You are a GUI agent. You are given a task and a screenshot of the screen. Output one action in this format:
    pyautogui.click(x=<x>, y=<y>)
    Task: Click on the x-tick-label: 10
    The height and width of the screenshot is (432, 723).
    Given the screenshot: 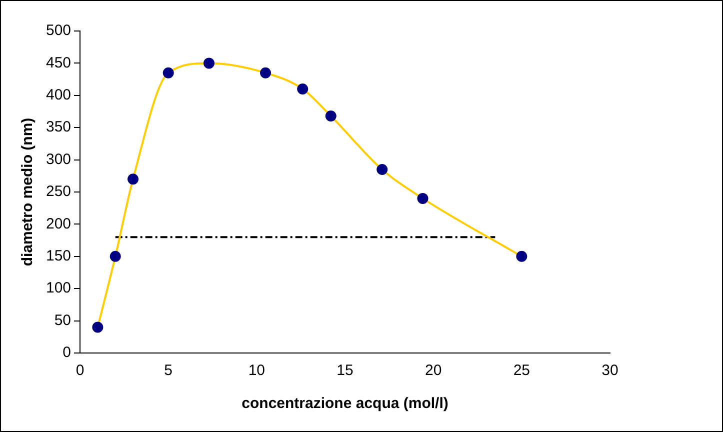 What is the action you would take?
    pyautogui.click(x=257, y=371)
    